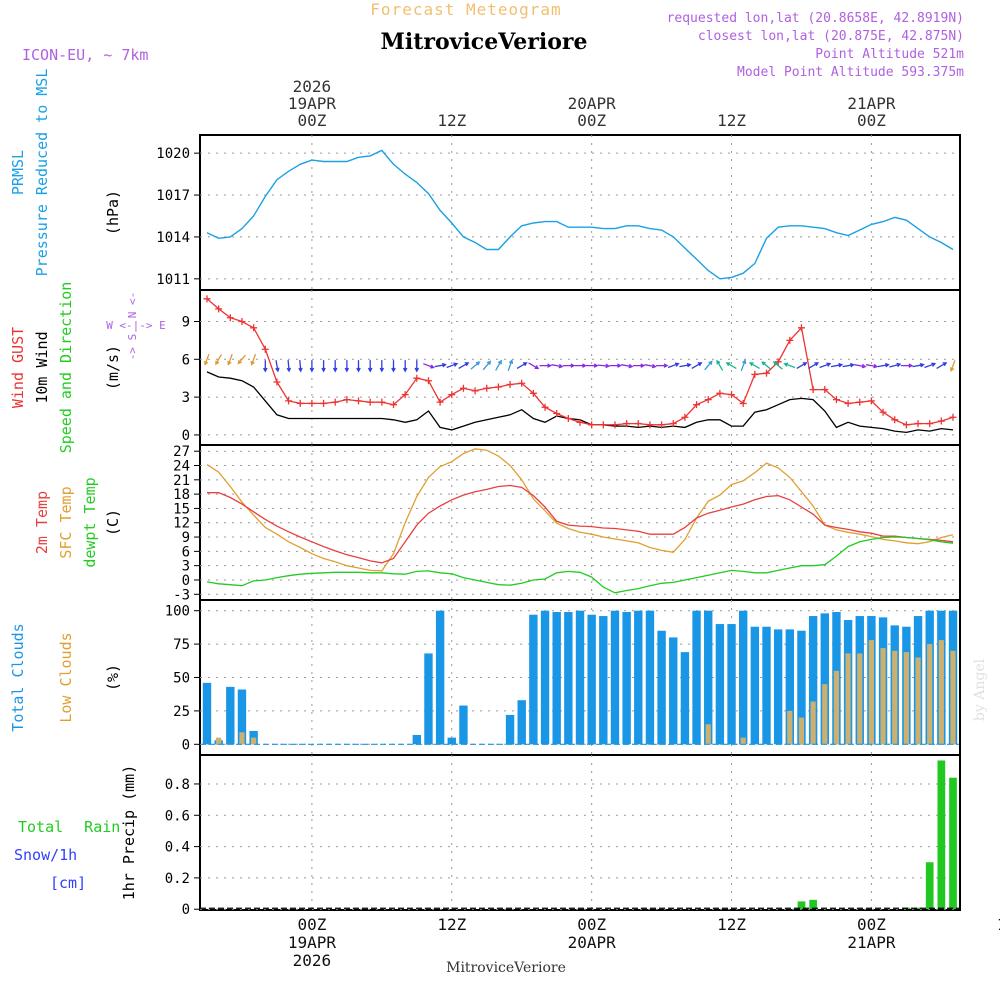 The image size is (1000, 1000). I want to click on bottom-tick-label: 12Z, so click(998, 924).